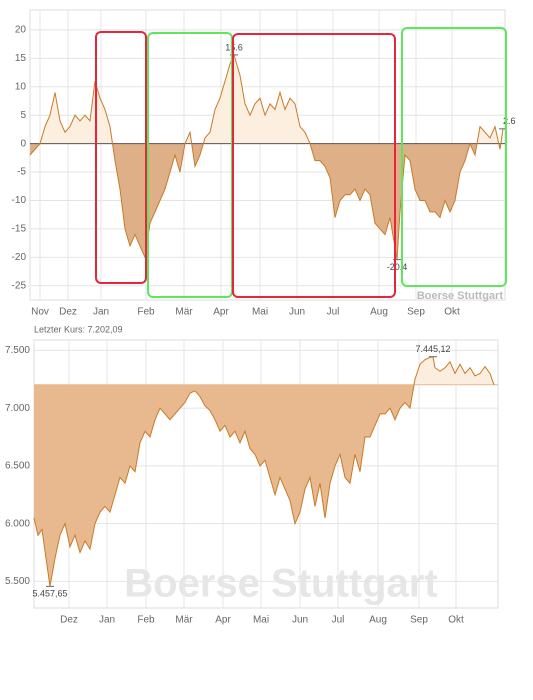  What do you see at coordinates (21, 30) in the screenshot?
I see `y-tick-label: 20` at bounding box center [21, 30].